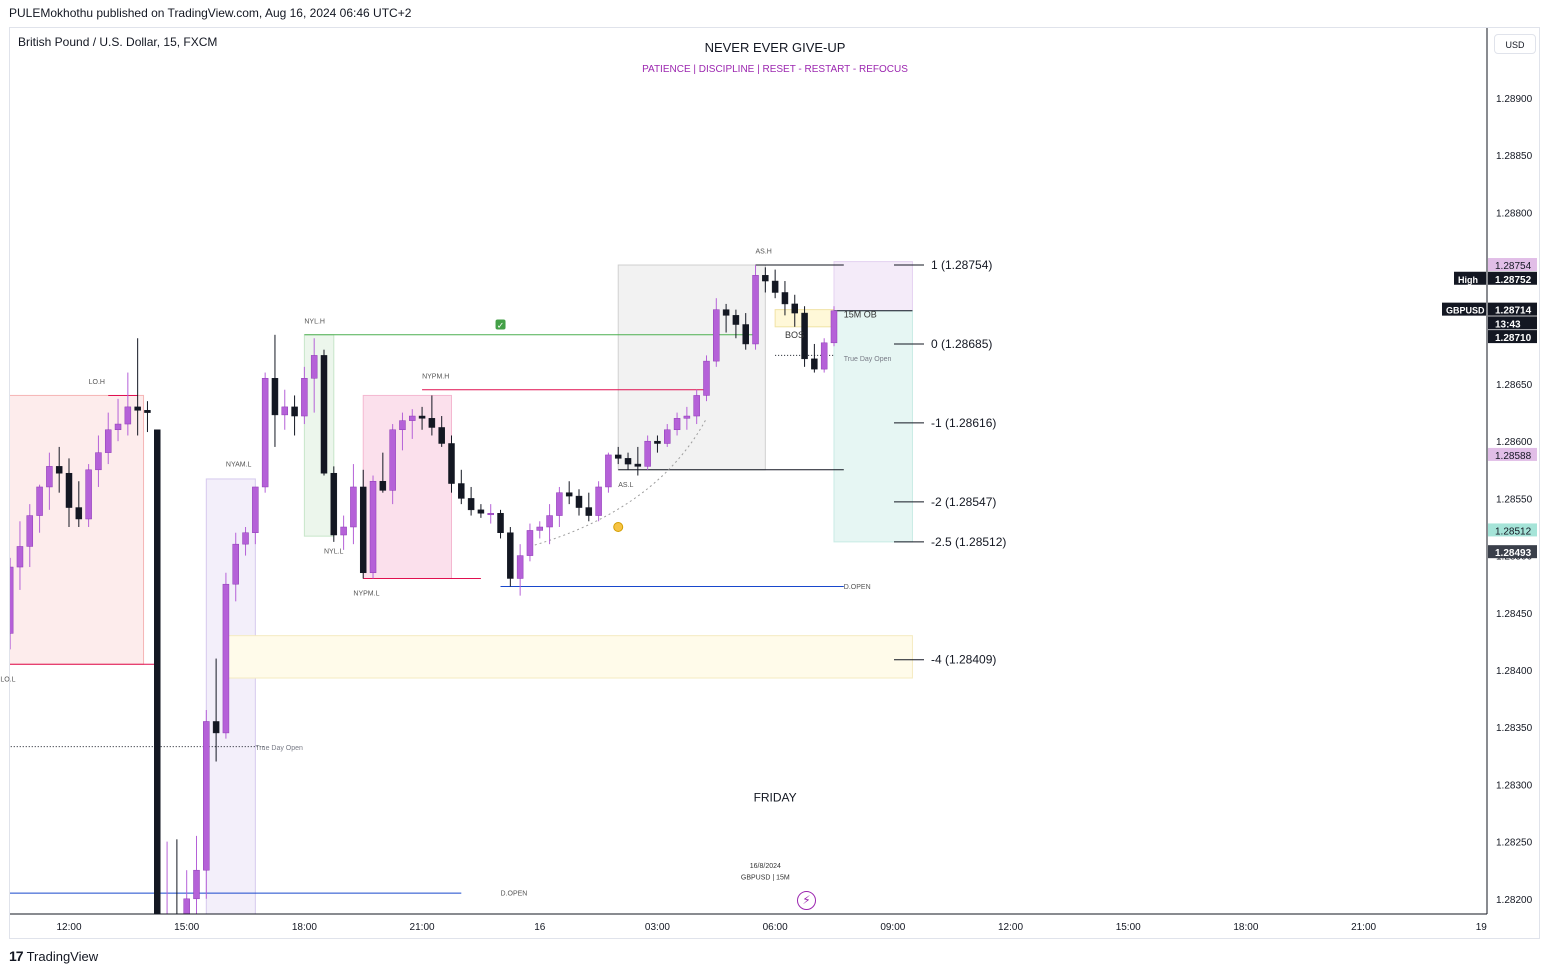  Describe the element at coordinates (775, 798) in the screenshot. I see `chart-annotation: FRIDAY` at that location.